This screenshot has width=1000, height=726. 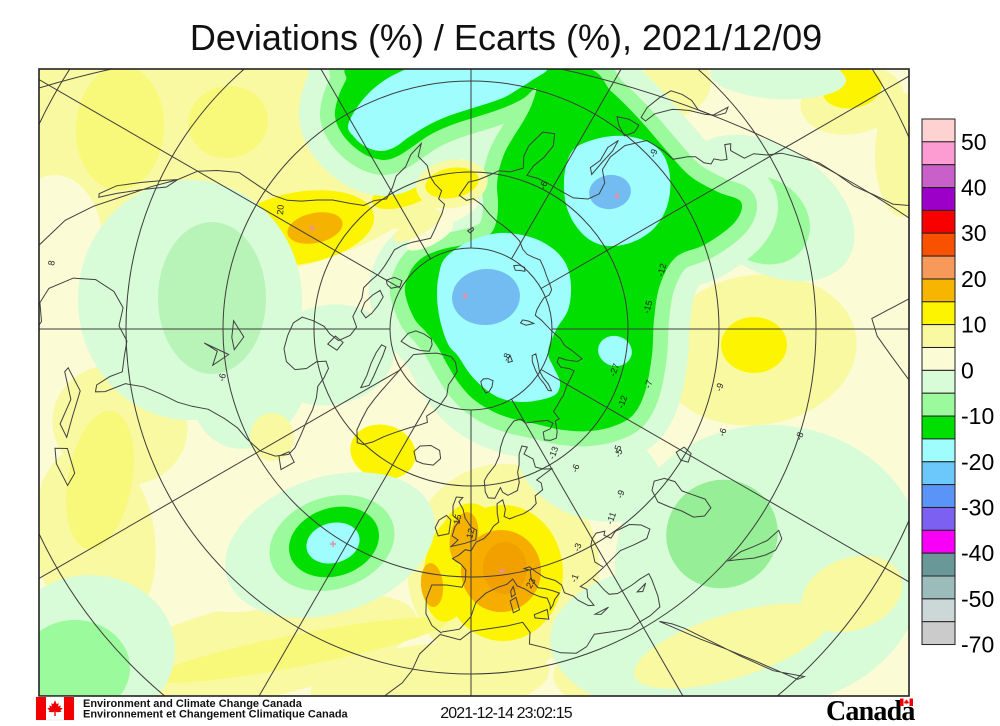 I want to click on svg-text: 8, so click(x=51, y=263).